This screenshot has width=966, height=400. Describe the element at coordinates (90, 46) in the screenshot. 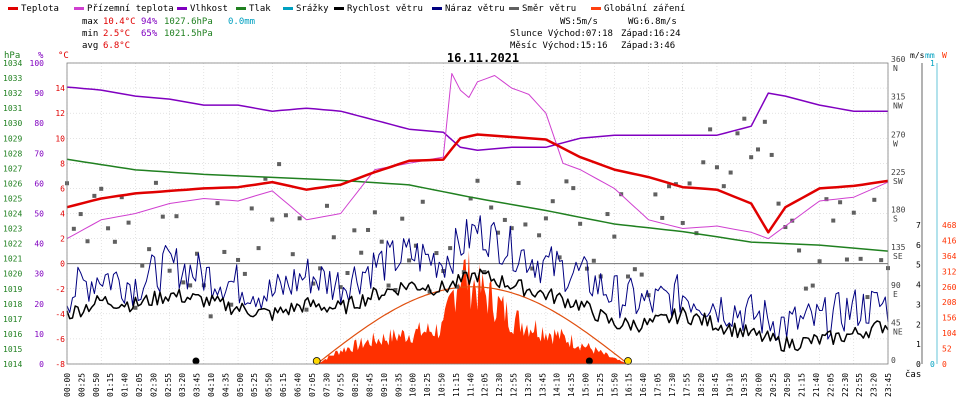

I see `avg-label: avg` at that location.